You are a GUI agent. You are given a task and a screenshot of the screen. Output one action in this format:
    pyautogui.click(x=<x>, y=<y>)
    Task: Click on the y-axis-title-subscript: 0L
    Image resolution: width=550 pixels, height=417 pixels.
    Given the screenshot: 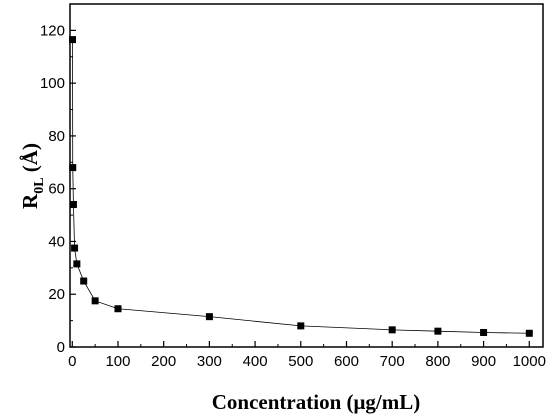 What is the action you would take?
    pyautogui.click(x=39, y=185)
    